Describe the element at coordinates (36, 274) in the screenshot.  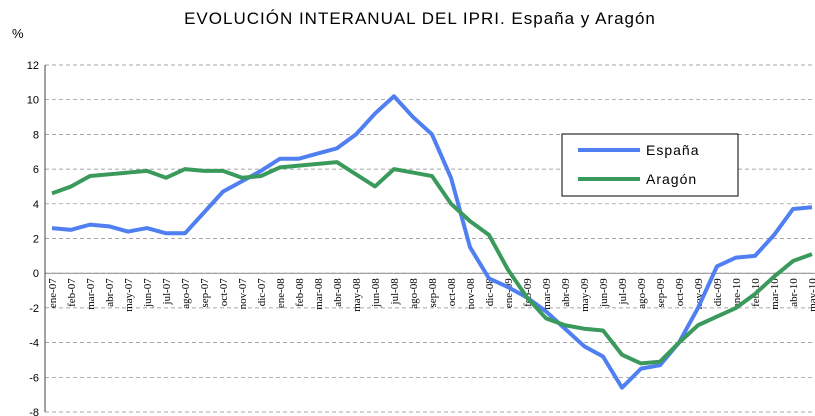
I see `y-tick-label: 0` at that location.